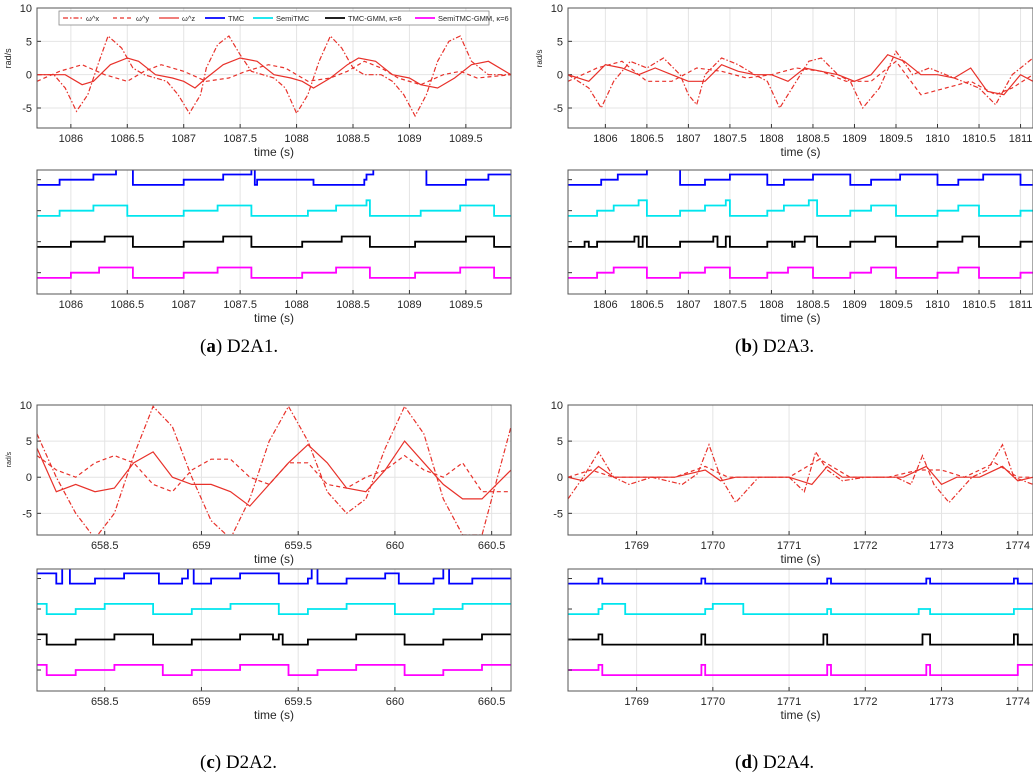 This screenshot has width=1033, height=780. Describe the element at coordinates (813, 305) in the screenshot. I see `x-tick-label: 1808.5` at that location.